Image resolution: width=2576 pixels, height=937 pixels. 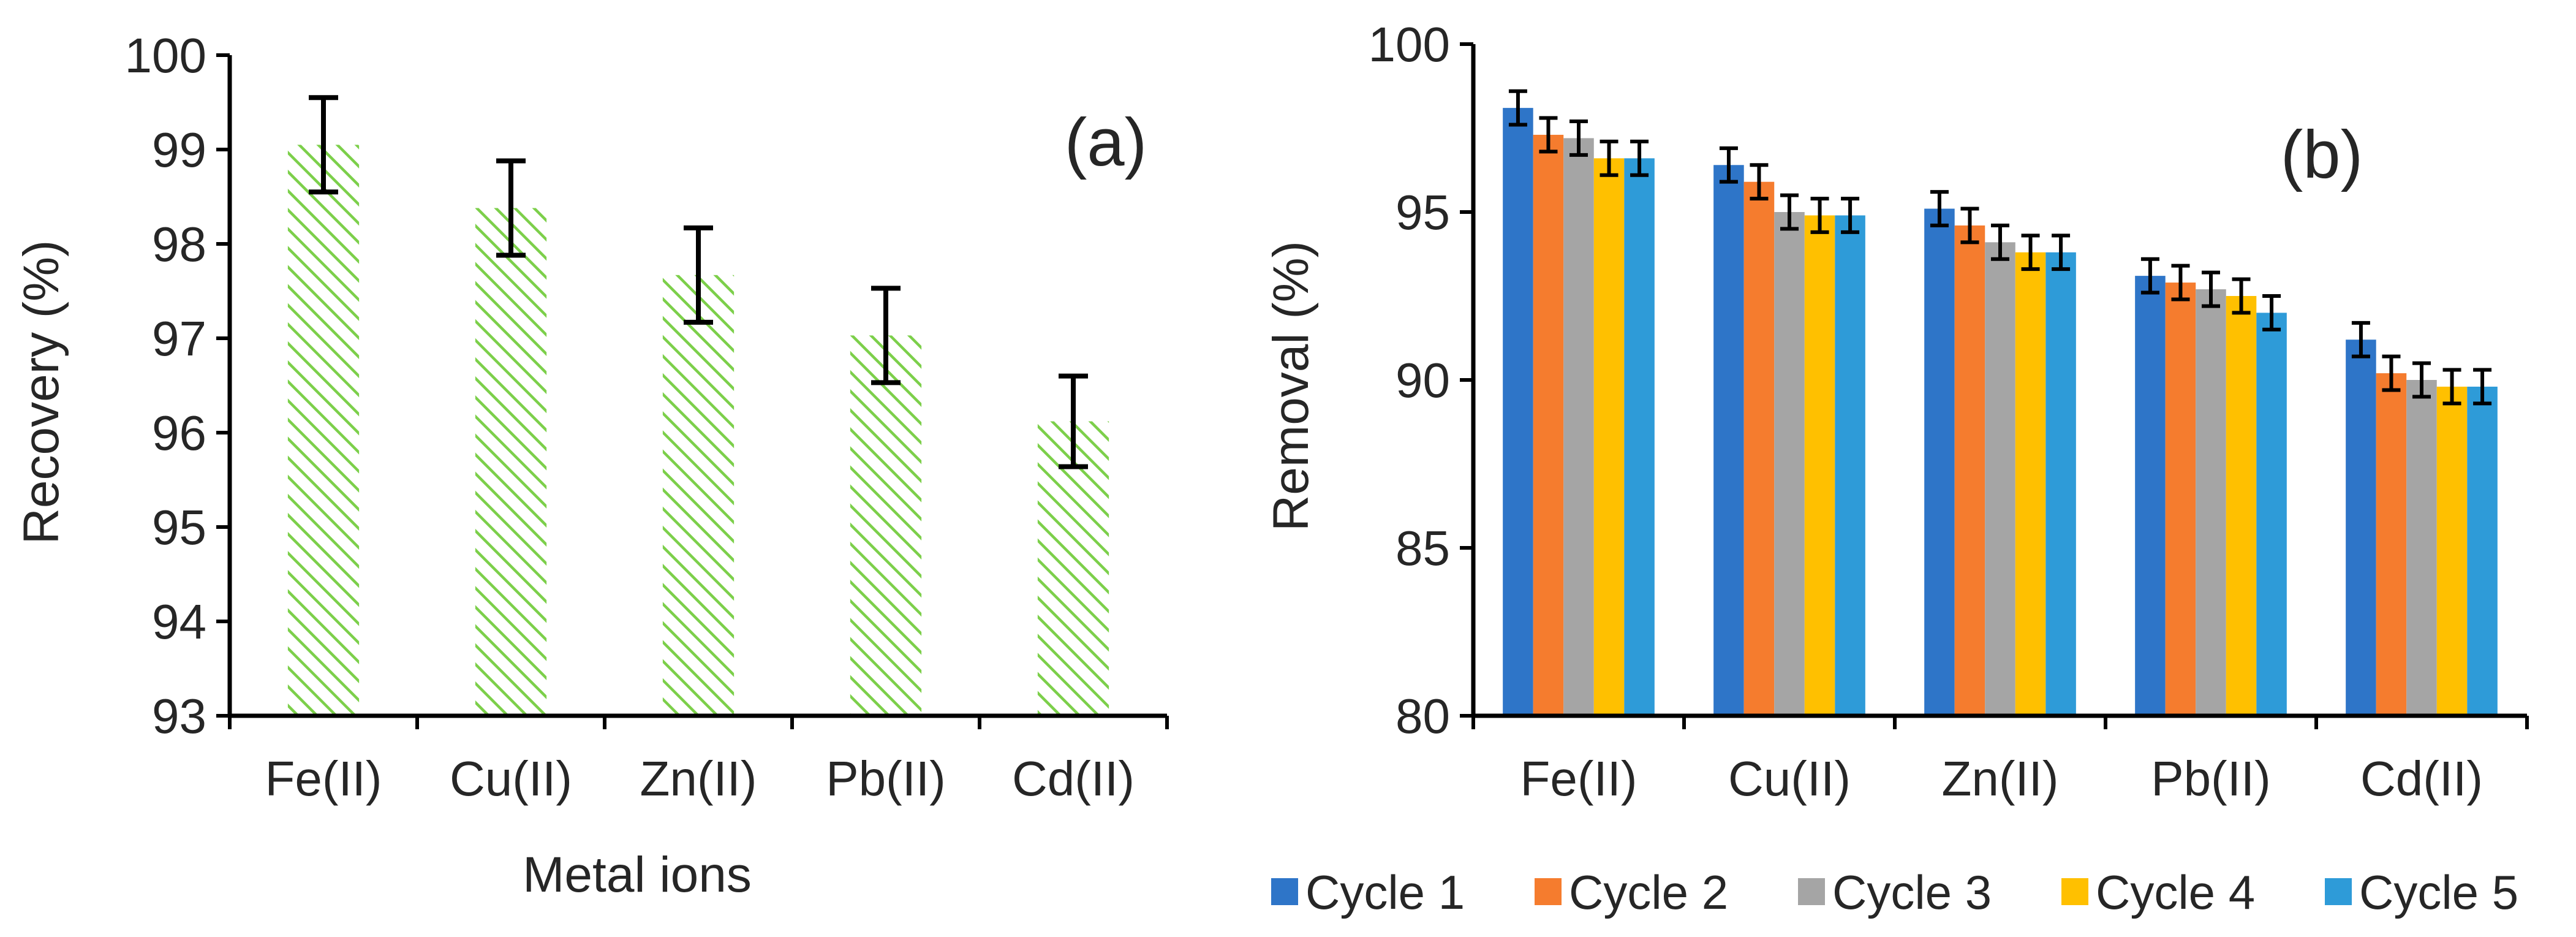 What do you see at coordinates (637, 875) in the screenshot?
I see `panel-a-x-axis-title: Metal ions` at bounding box center [637, 875].